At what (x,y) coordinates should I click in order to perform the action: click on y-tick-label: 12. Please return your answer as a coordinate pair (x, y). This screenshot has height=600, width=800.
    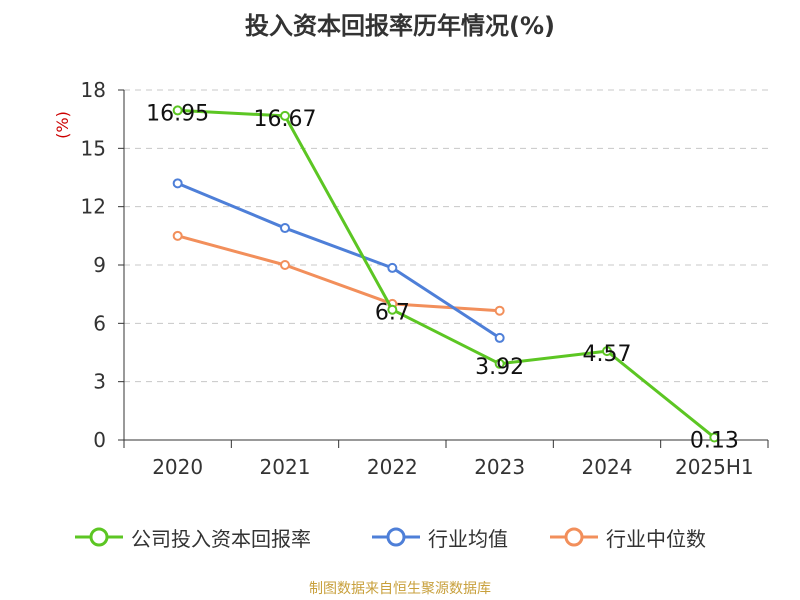
    Looking at the image, I should click on (93, 207).